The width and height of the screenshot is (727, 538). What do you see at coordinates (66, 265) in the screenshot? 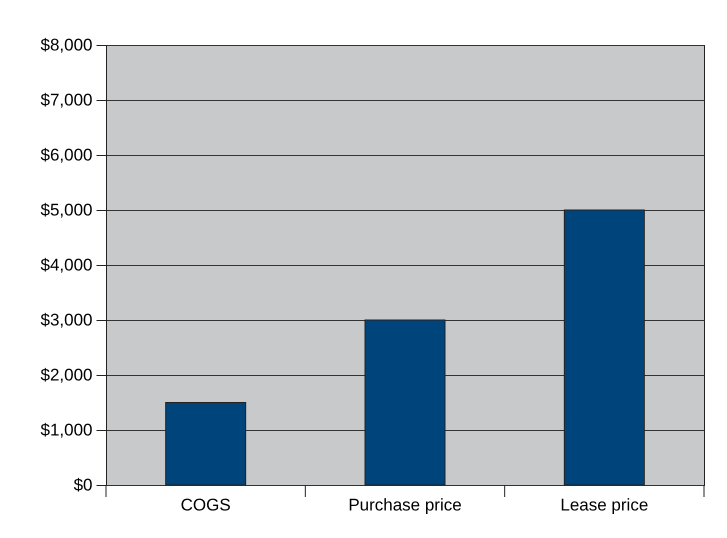
I see `y-tick-label: $4,000` at bounding box center [66, 265].